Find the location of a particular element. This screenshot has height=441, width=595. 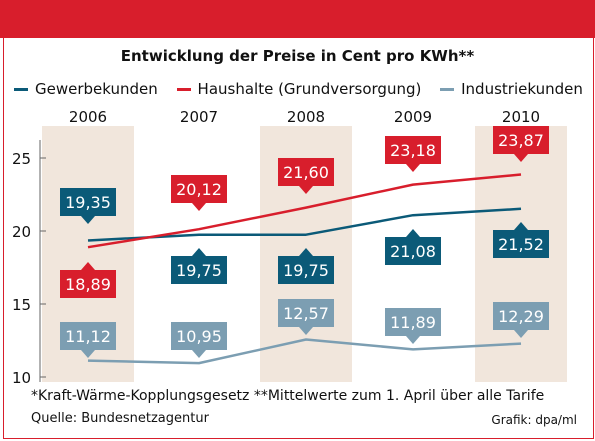

data-label-industriekunden-2010: 12,29 is located at coordinates (521, 316).